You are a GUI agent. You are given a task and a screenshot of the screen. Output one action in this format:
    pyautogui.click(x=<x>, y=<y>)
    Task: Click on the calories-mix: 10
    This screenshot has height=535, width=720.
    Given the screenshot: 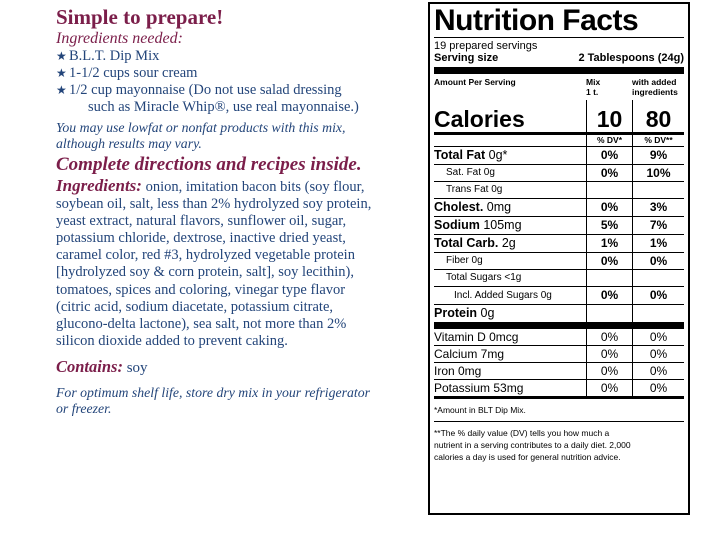 What is the action you would take?
    pyautogui.click(x=609, y=116)
    